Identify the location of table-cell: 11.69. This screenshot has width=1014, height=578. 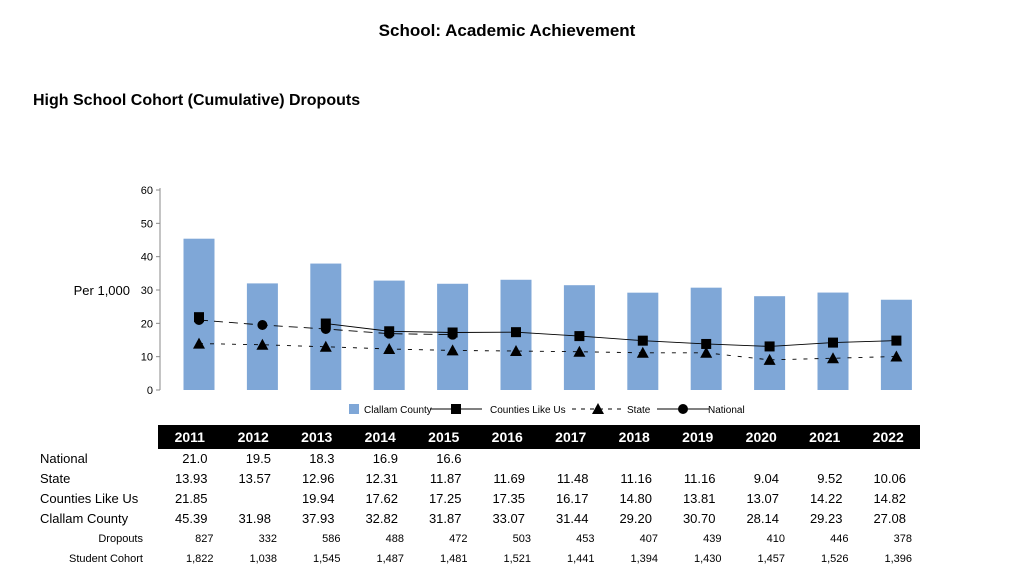
(509, 478).